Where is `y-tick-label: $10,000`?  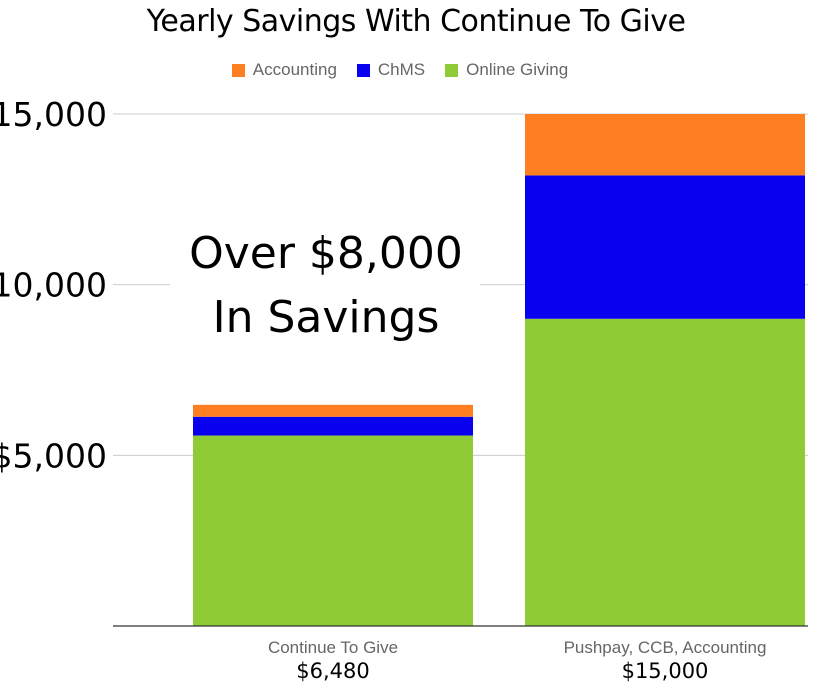
y-tick-label: $10,000 is located at coordinates (53, 285).